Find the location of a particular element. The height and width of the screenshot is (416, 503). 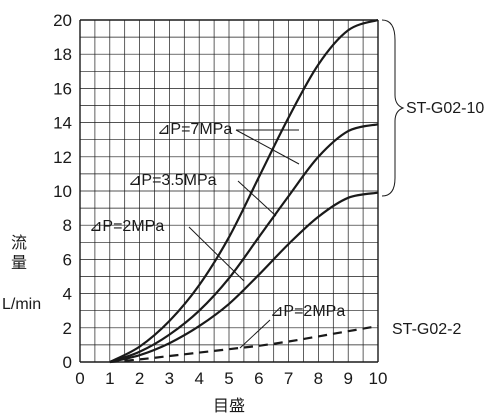

x-axis-label: 目盛 is located at coordinates (229, 406).